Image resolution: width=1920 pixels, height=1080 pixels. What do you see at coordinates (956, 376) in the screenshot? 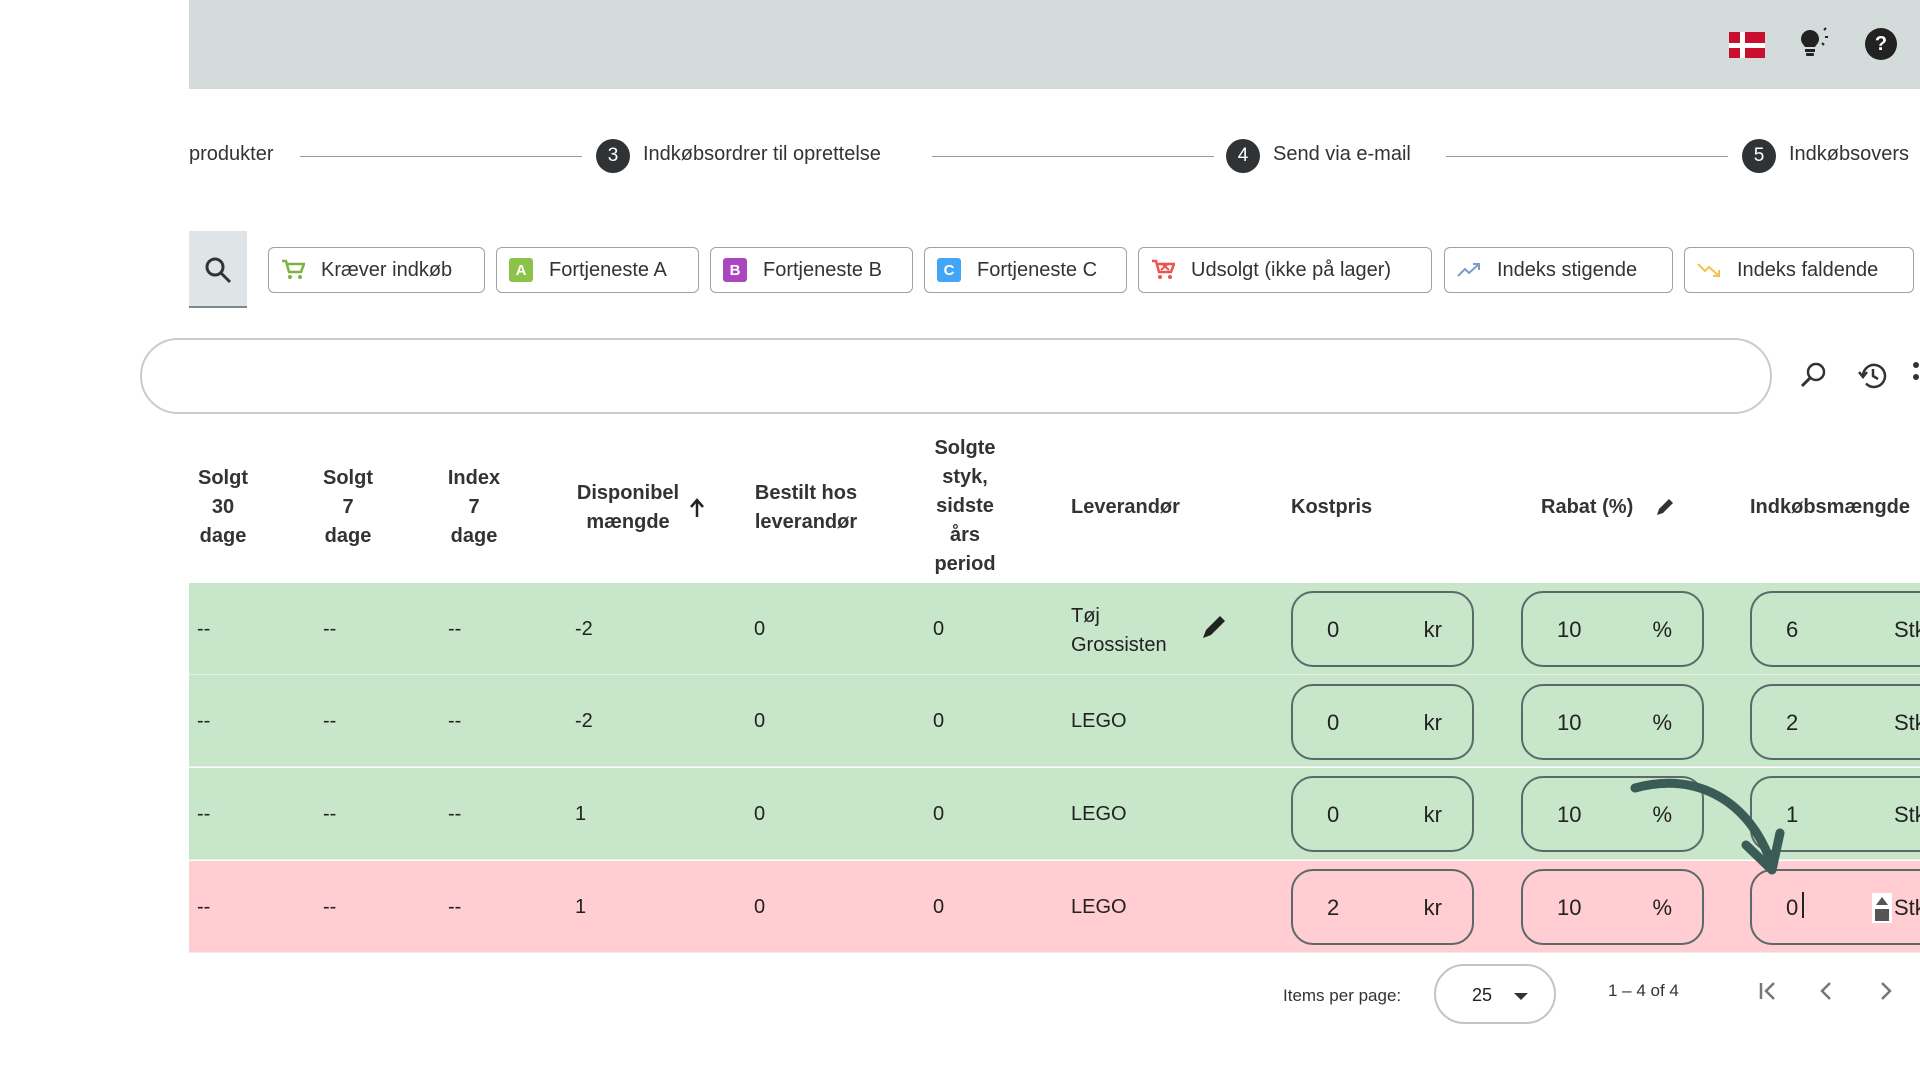
I see `search-input` at bounding box center [956, 376].